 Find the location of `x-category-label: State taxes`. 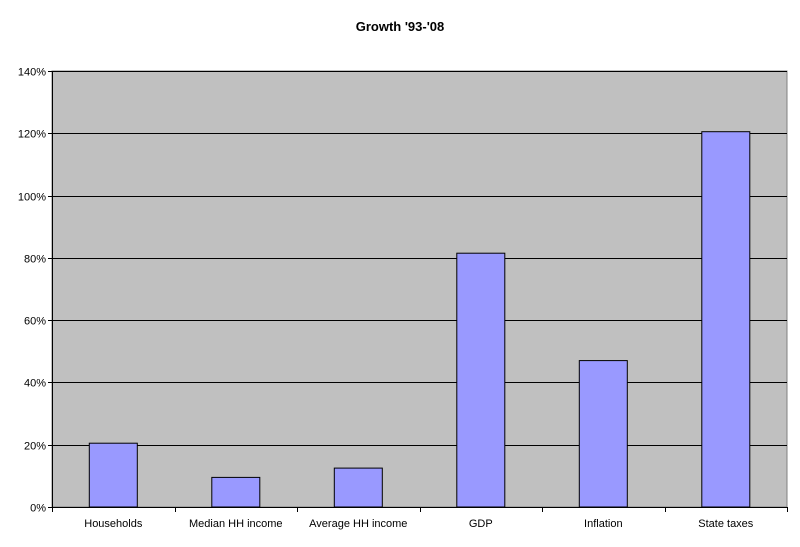

x-category-label: State taxes is located at coordinates (726, 524).